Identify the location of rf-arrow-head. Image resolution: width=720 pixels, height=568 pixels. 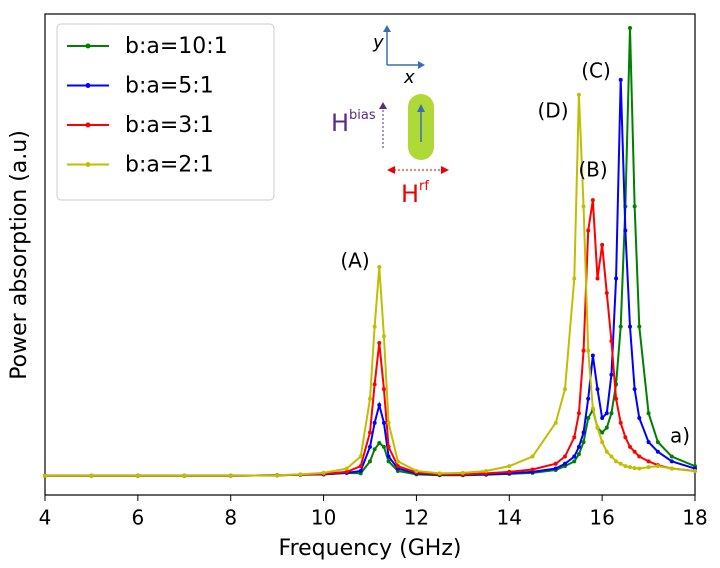
(445, 170).